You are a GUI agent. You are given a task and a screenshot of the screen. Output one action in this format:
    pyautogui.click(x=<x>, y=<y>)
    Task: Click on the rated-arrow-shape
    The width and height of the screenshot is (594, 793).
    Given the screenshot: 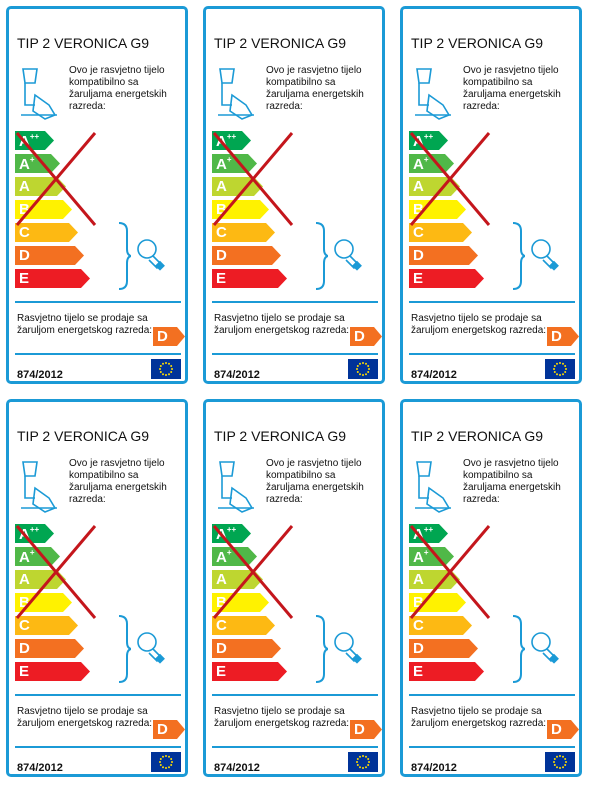 What is the action you would take?
    pyautogui.click(x=563, y=729)
    